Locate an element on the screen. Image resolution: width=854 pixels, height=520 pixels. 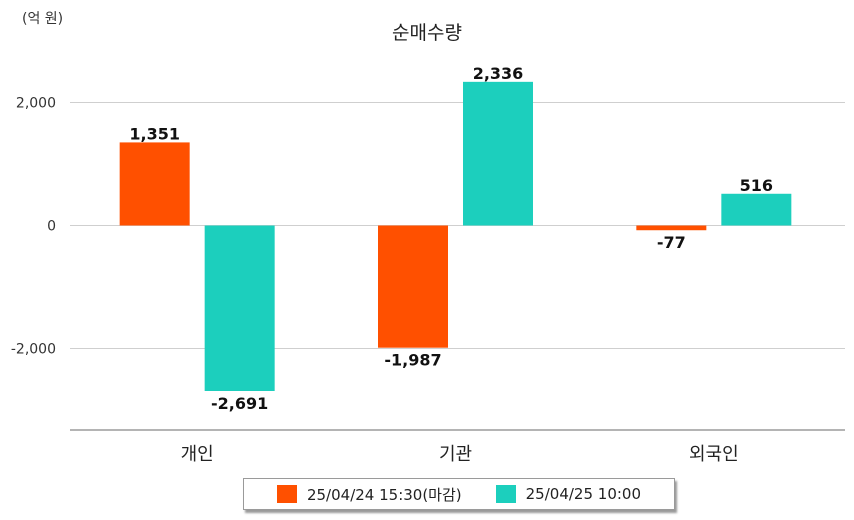
legend-item-series-1: 25/04/24 15:30(마감) is located at coordinates (369, 494).